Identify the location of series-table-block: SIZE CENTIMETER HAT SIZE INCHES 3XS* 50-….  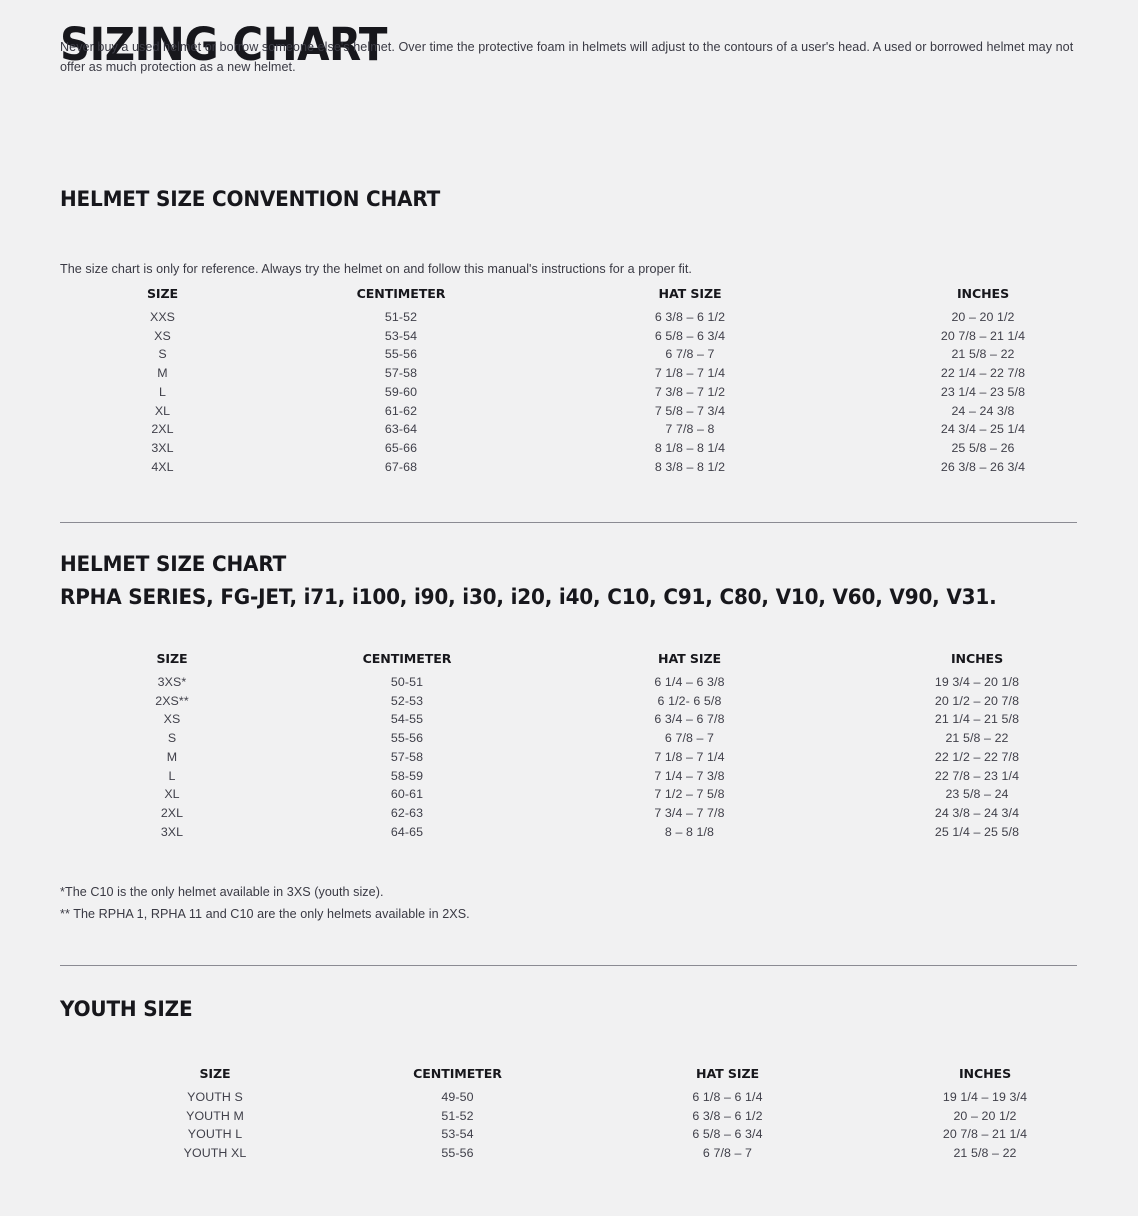
(588, 746).